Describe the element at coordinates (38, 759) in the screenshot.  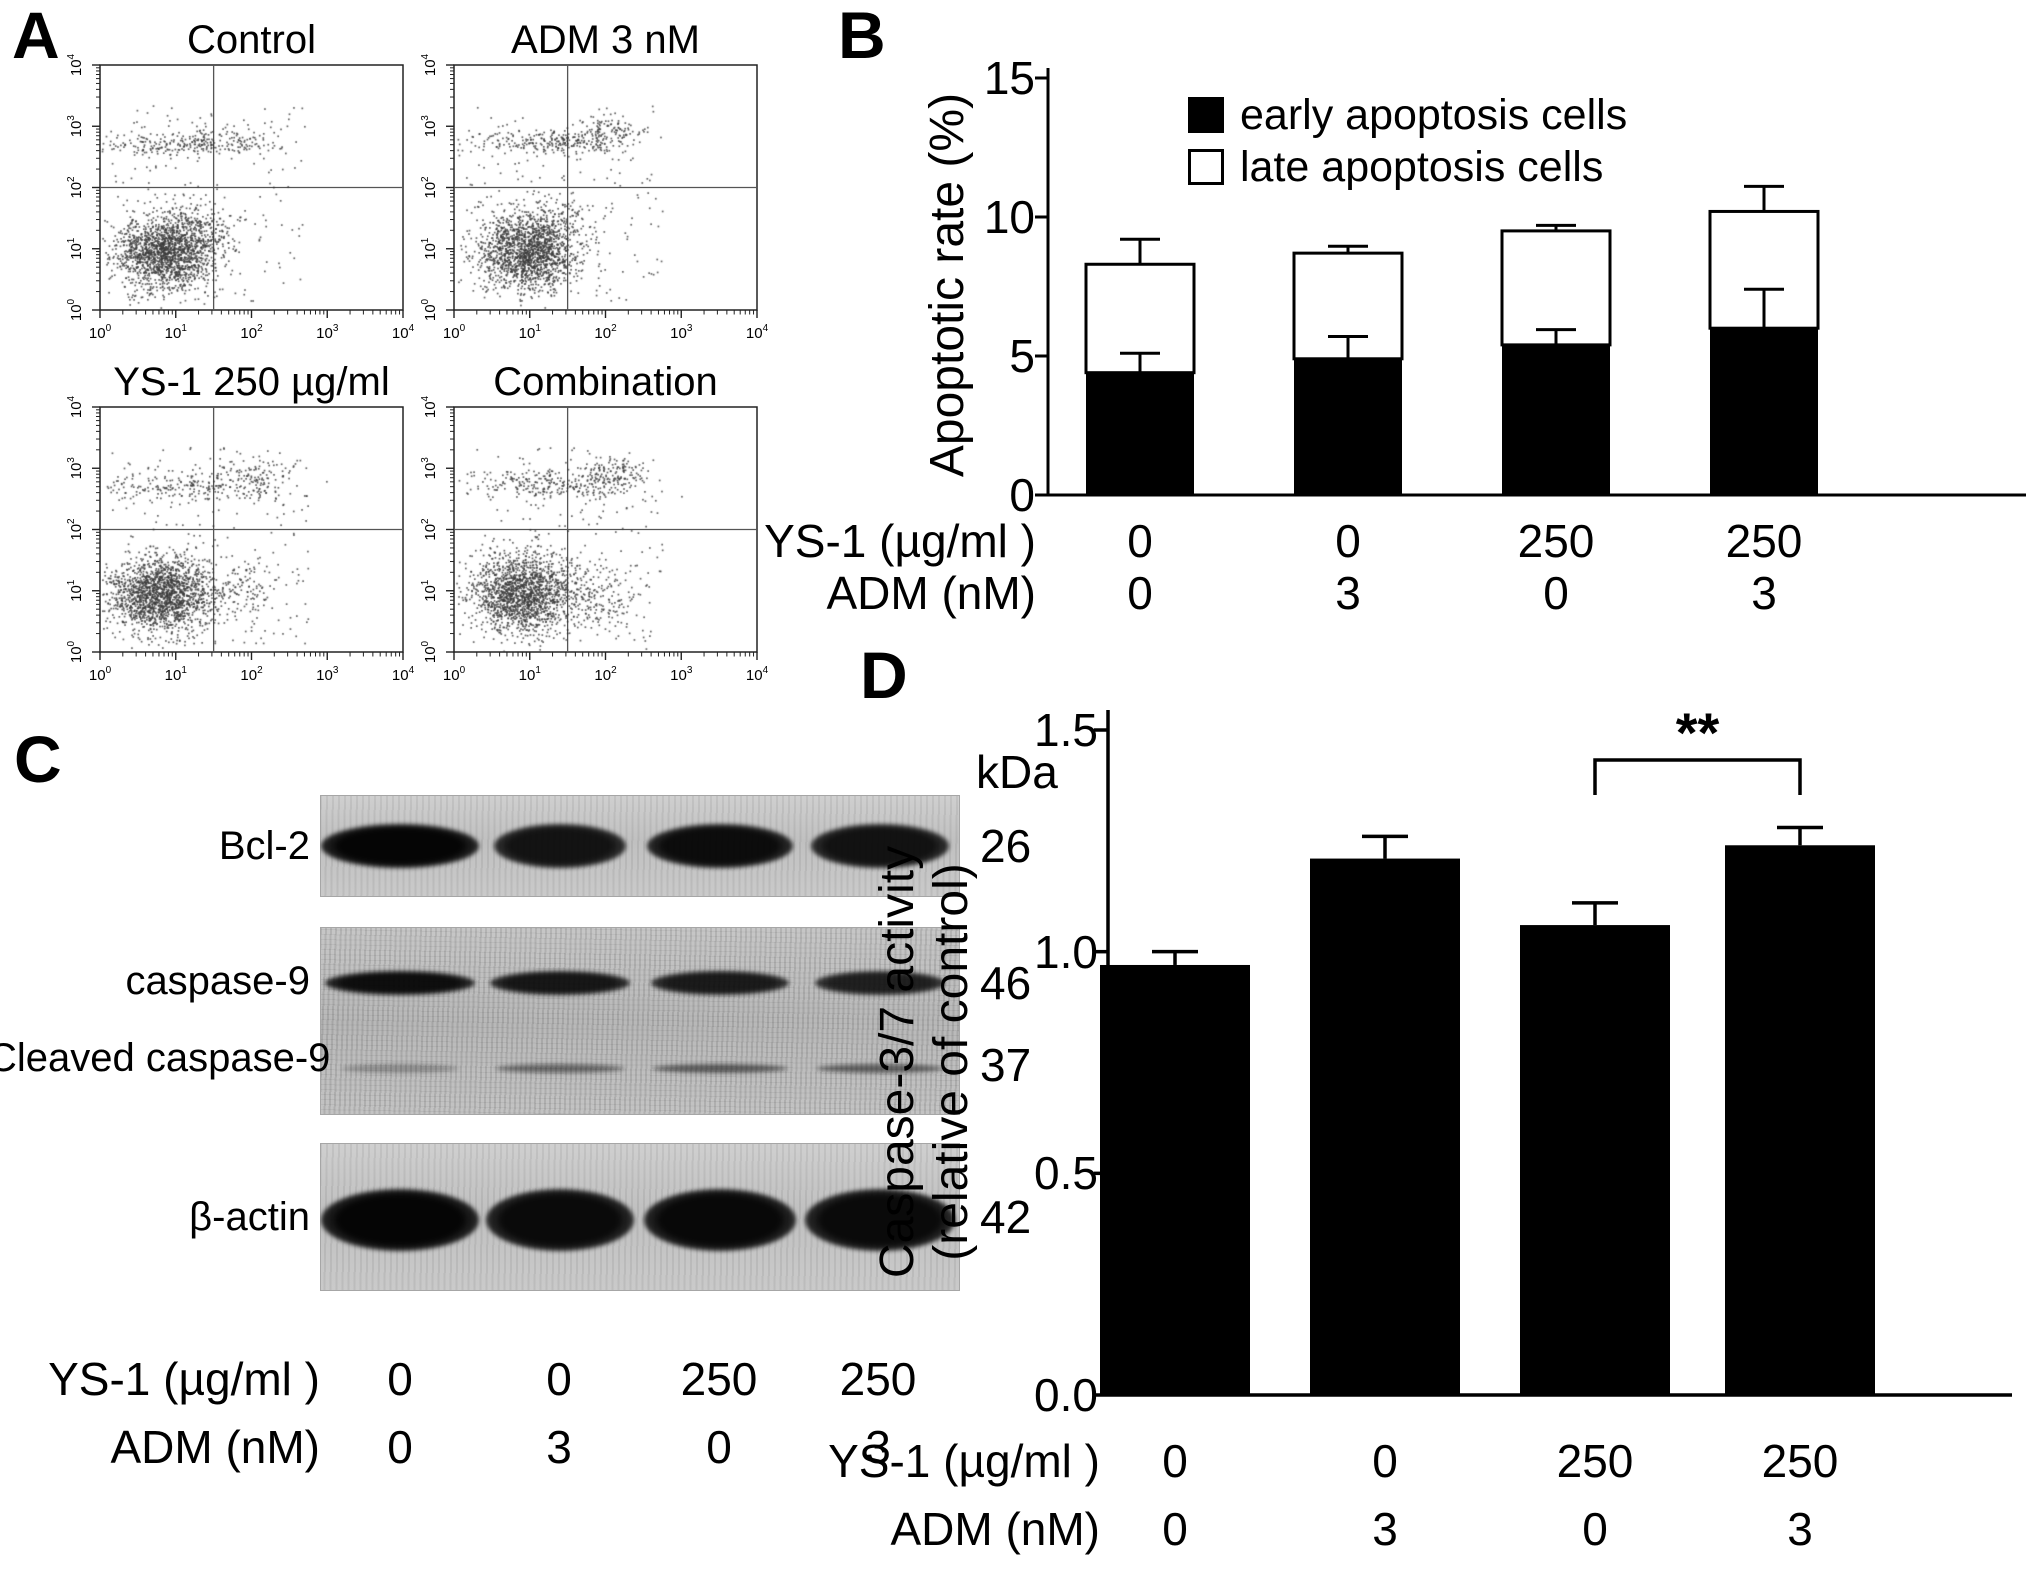
I see `panel-c-label: C` at that location.